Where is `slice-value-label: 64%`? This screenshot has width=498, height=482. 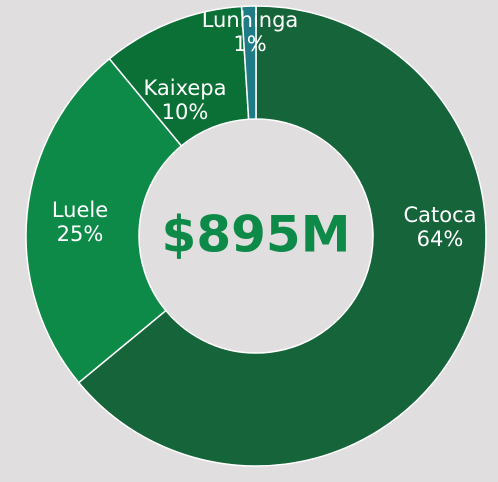 slice-value-label: 64% is located at coordinates (440, 239).